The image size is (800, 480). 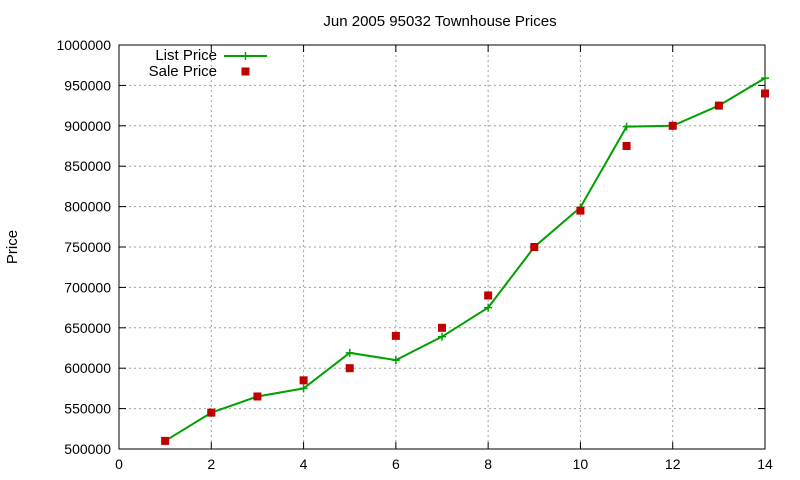 What do you see at coordinates (245, 56) in the screenshot?
I see `legend-marker-list-price` at bounding box center [245, 56].